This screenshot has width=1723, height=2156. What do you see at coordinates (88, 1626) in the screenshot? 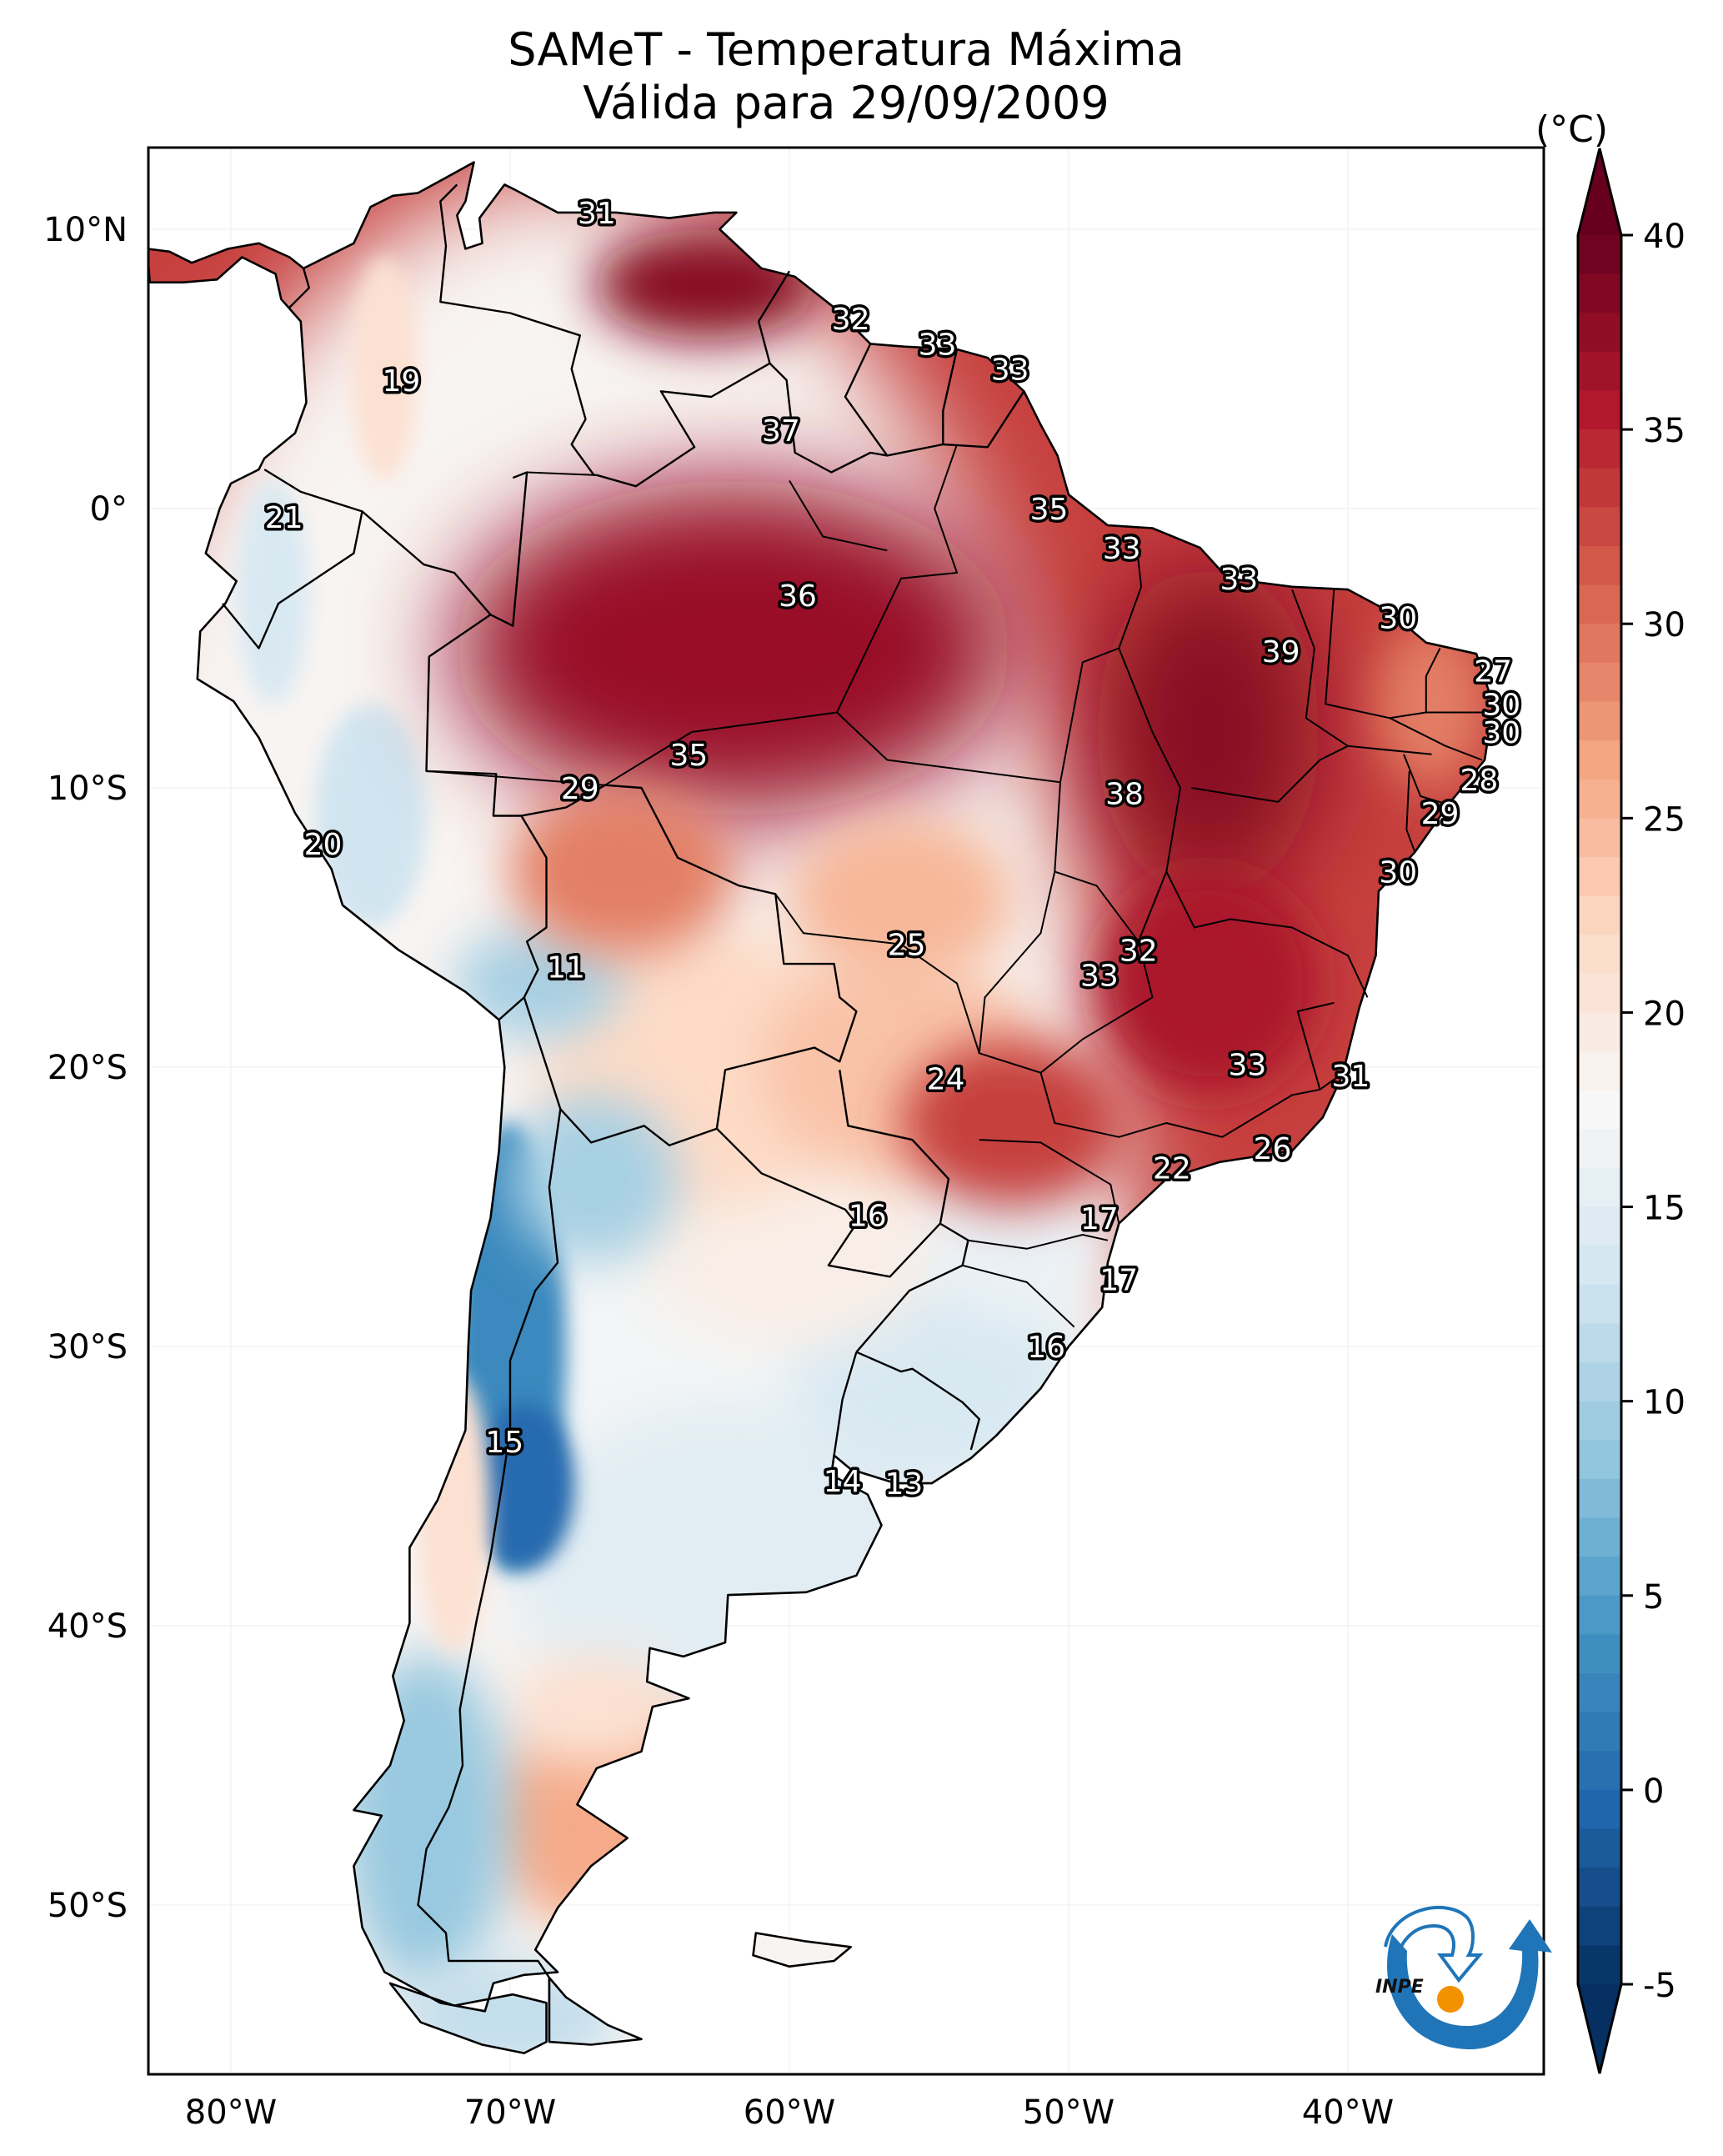
I see `y-tick-label: 40°S` at bounding box center [88, 1626].